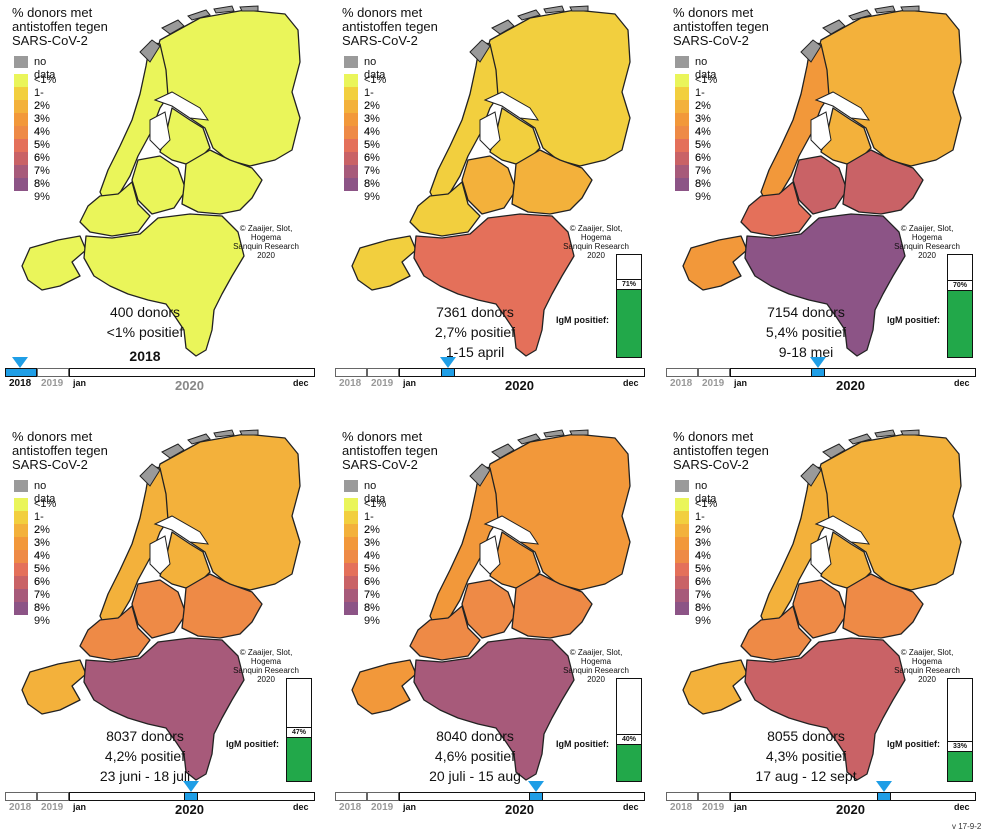 The image size is (992, 840). I want to click on timeline-2018-label: 2018, so click(681, 807).